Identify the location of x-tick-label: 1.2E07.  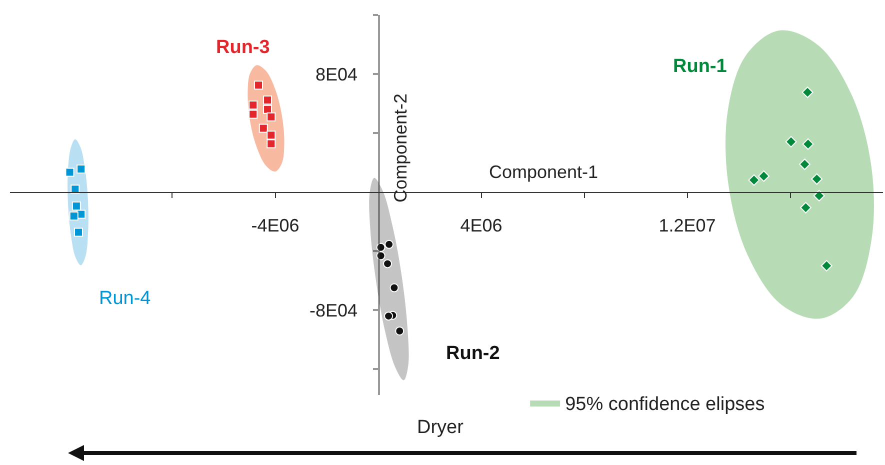
(687, 226).